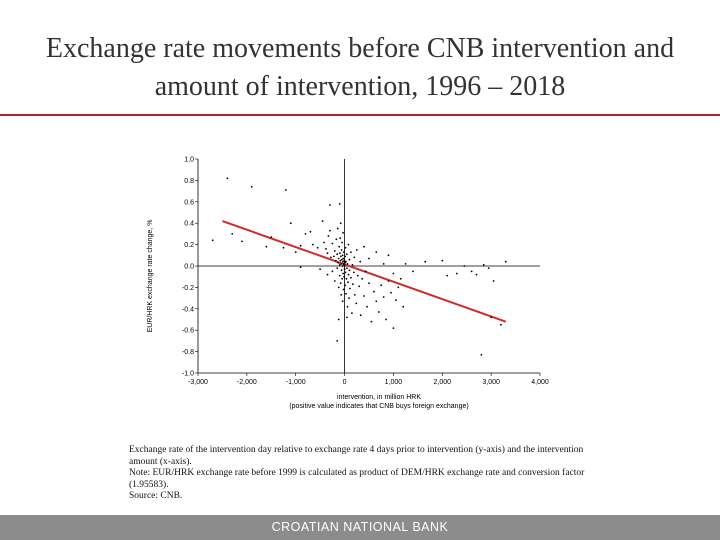 This screenshot has height=540, width=720. What do you see at coordinates (189, 224) in the screenshot?
I see `y-tick-label: 0.4` at bounding box center [189, 224].